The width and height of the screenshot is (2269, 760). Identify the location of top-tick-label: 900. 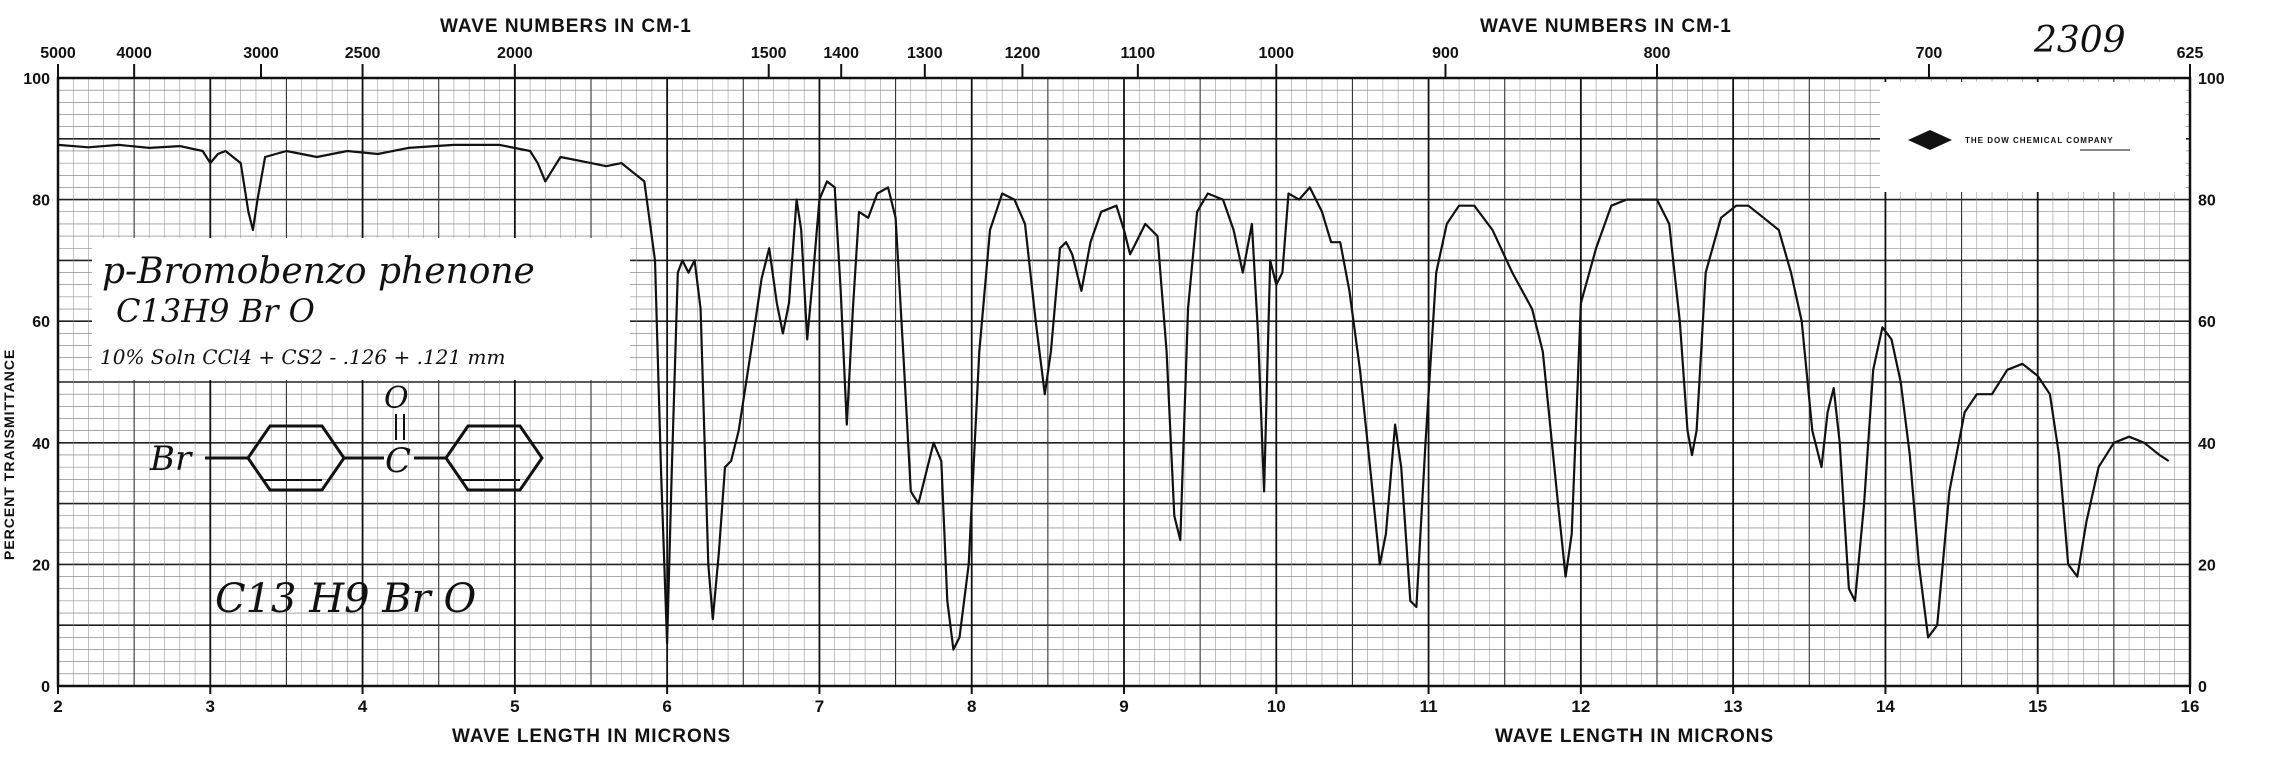
(1445, 53).